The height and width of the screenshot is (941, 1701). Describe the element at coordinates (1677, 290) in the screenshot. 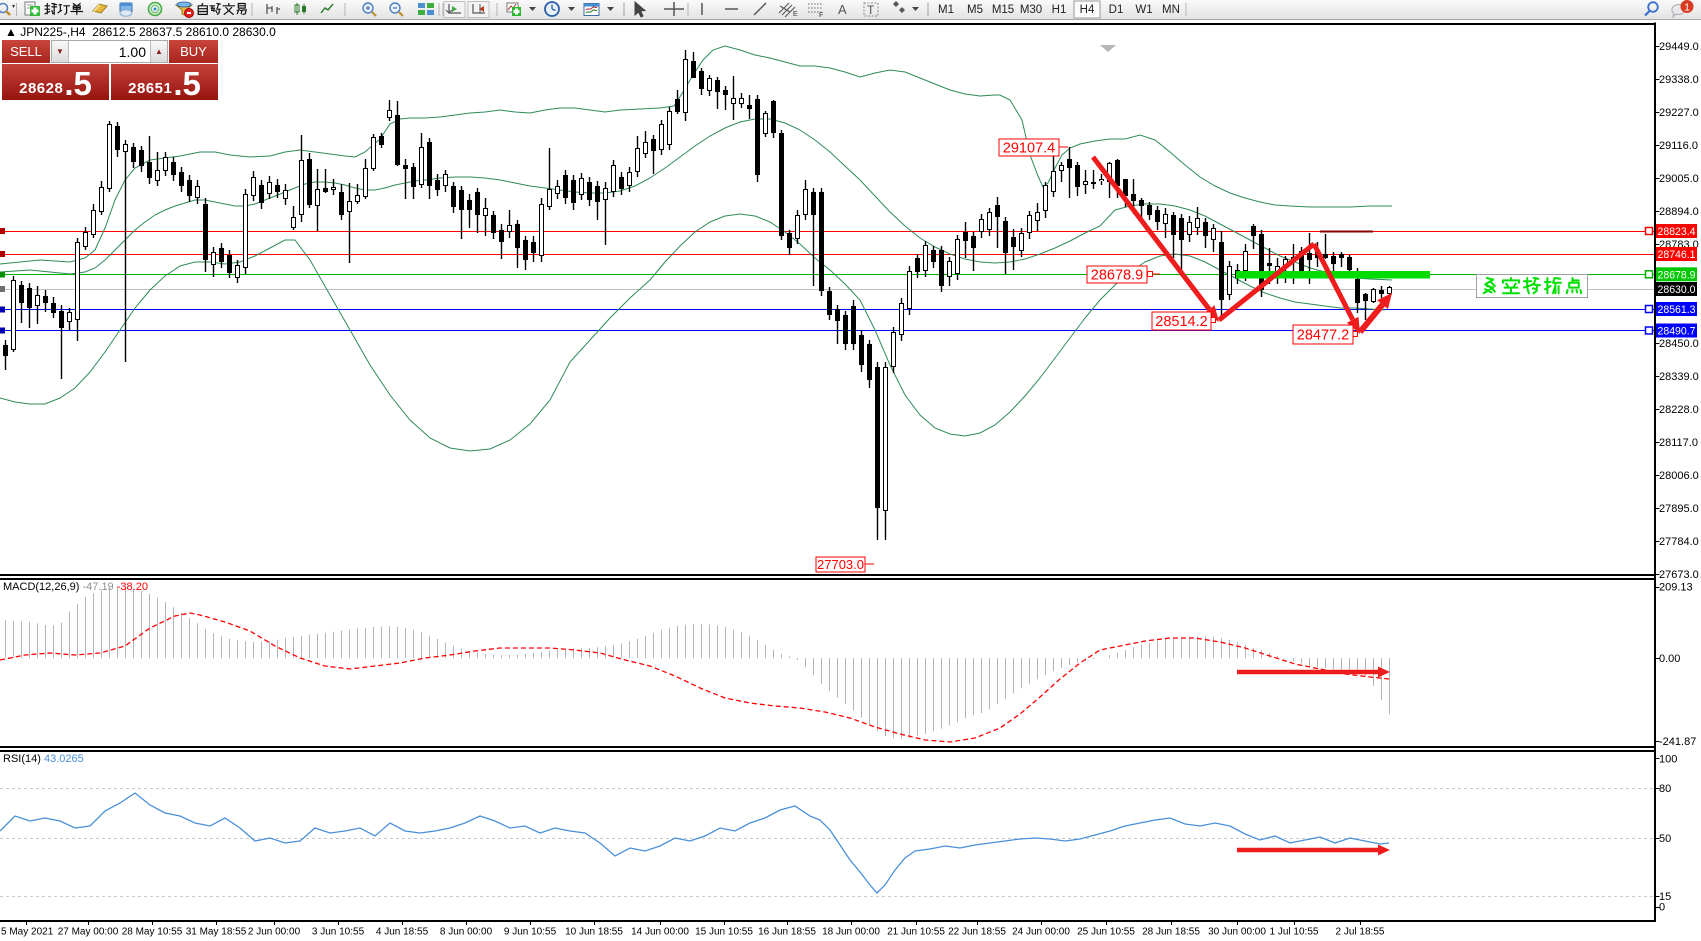

I see `svg-text: 28630.0` at that location.